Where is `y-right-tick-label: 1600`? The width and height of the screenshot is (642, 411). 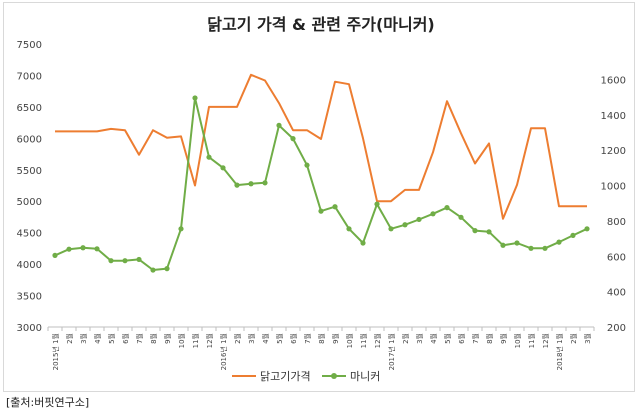
y-right-tick-label: 1600 is located at coordinates (613, 80).